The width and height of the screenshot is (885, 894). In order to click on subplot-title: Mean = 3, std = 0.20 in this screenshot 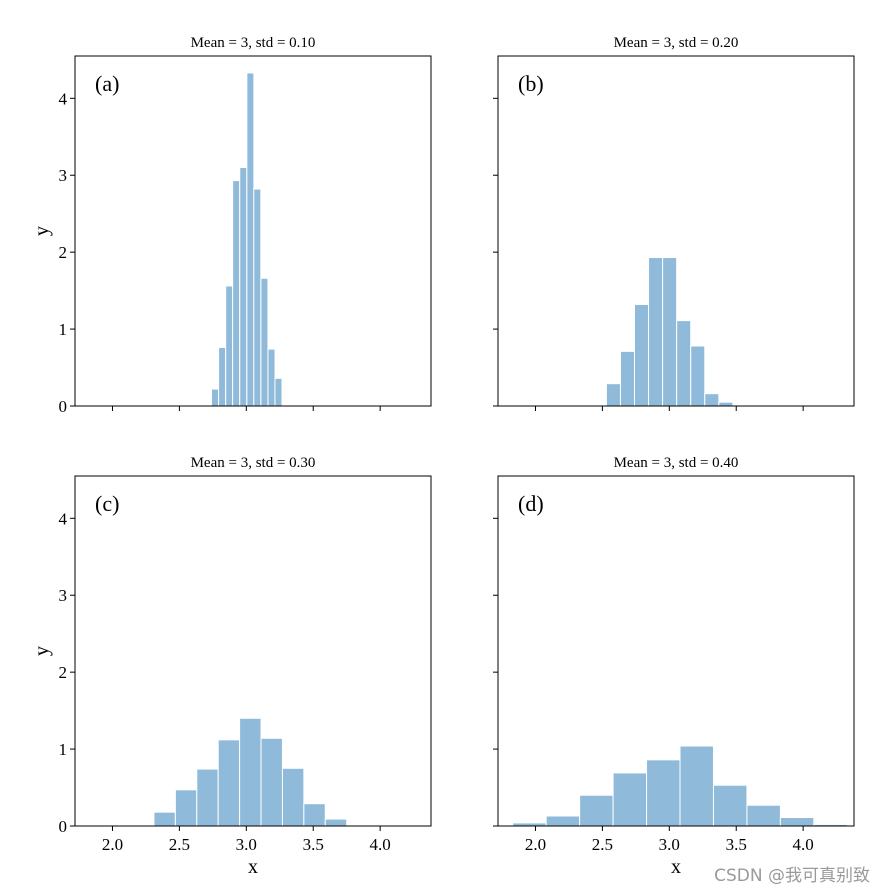, I will do `click(676, 43)`.